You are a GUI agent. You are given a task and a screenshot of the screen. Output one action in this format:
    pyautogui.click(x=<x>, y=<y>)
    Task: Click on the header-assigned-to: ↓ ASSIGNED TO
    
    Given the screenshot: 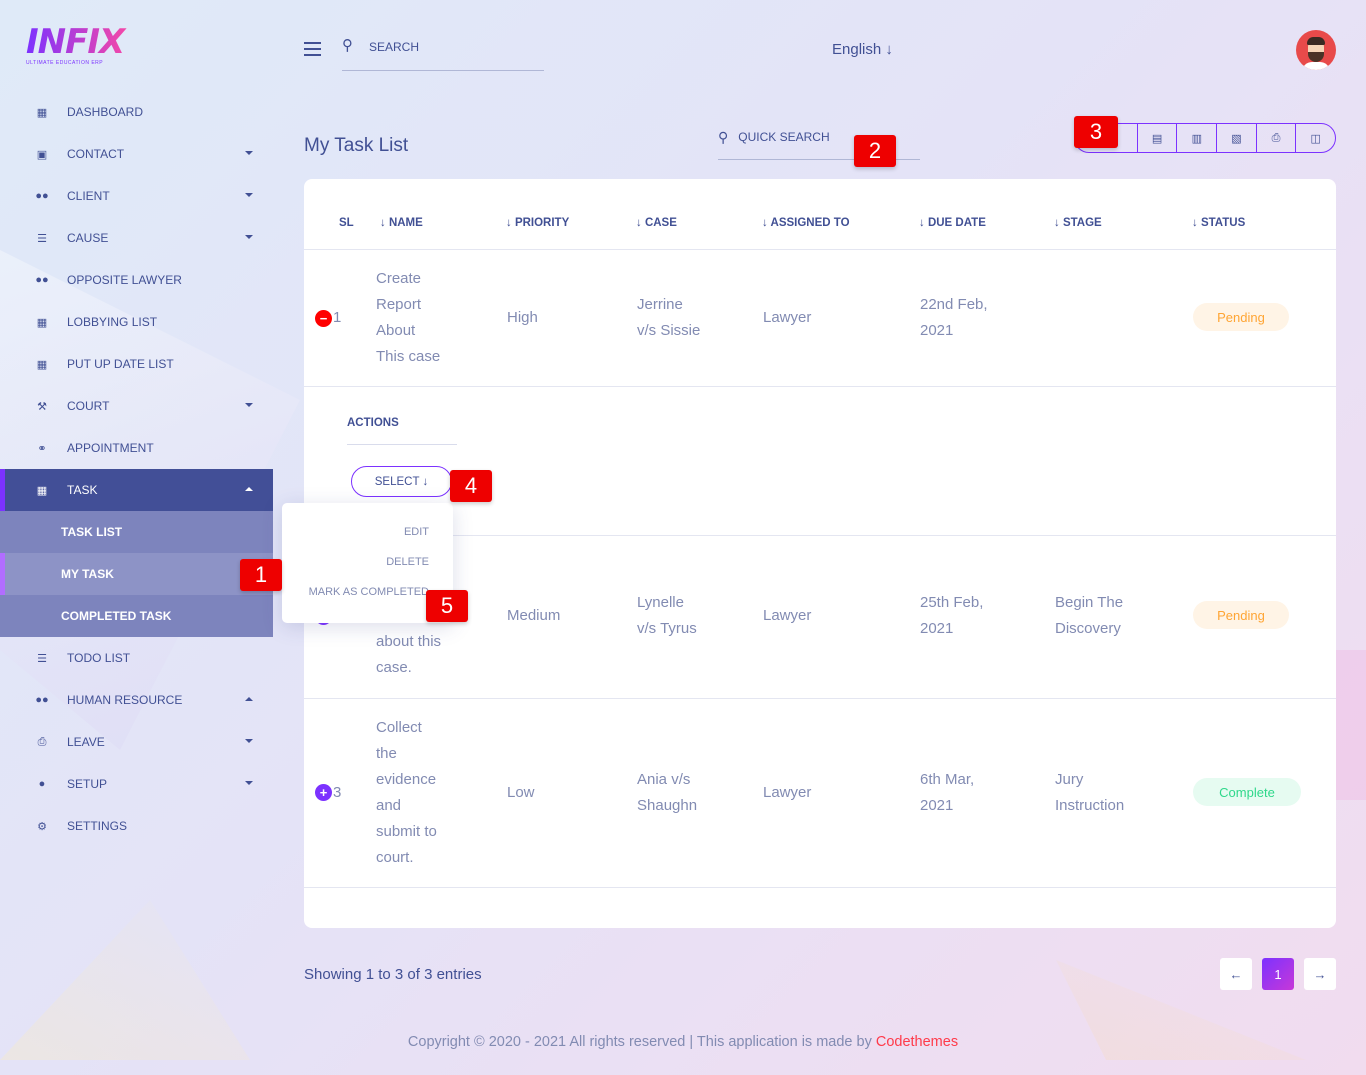 What is the action you would take?
    pyautogui.click(x=806, y=223)
    